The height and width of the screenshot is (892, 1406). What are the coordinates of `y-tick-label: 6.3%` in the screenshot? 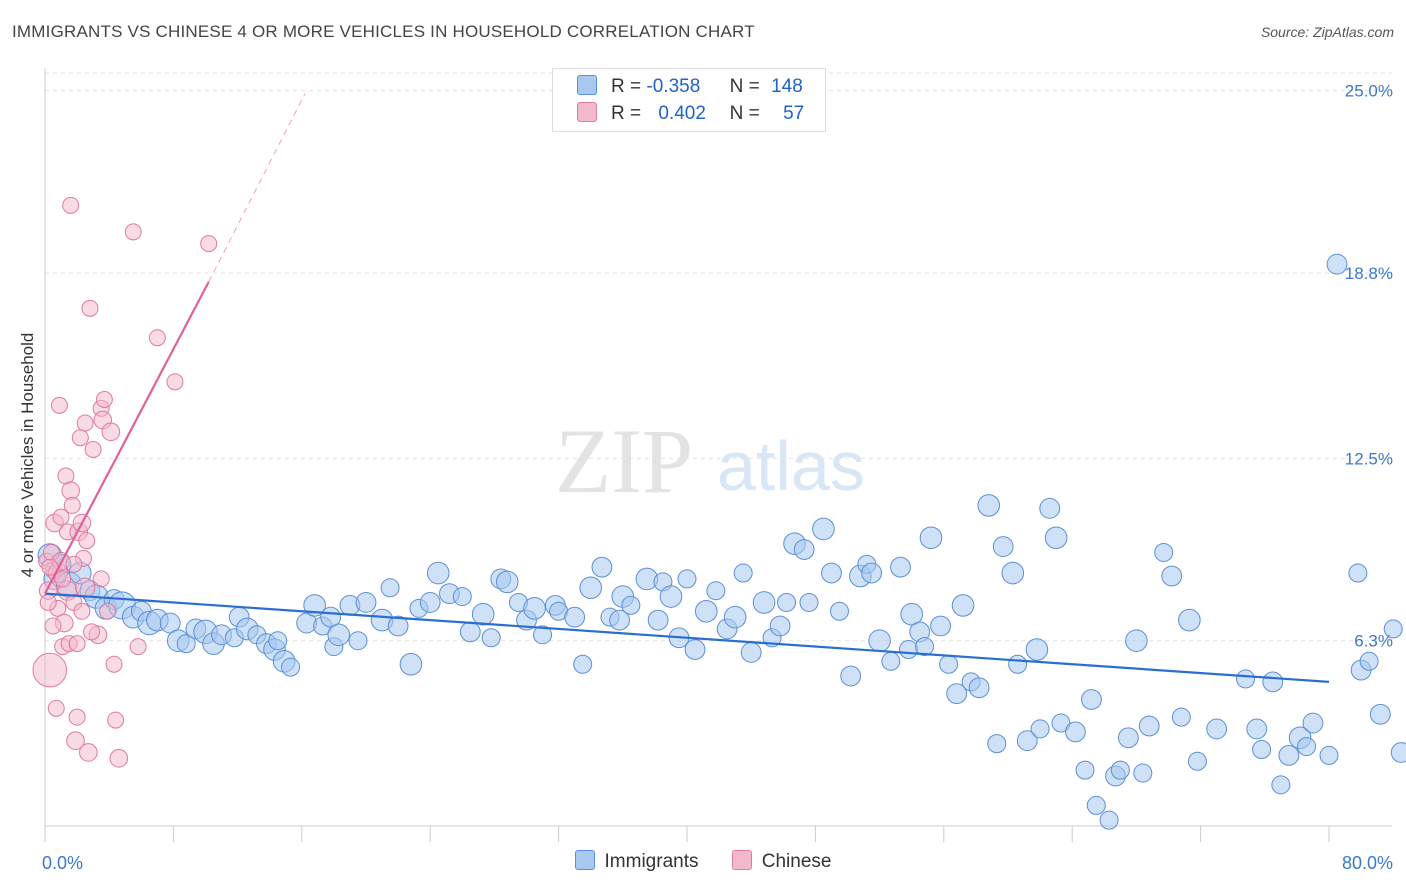 It's located at (1373, 641).